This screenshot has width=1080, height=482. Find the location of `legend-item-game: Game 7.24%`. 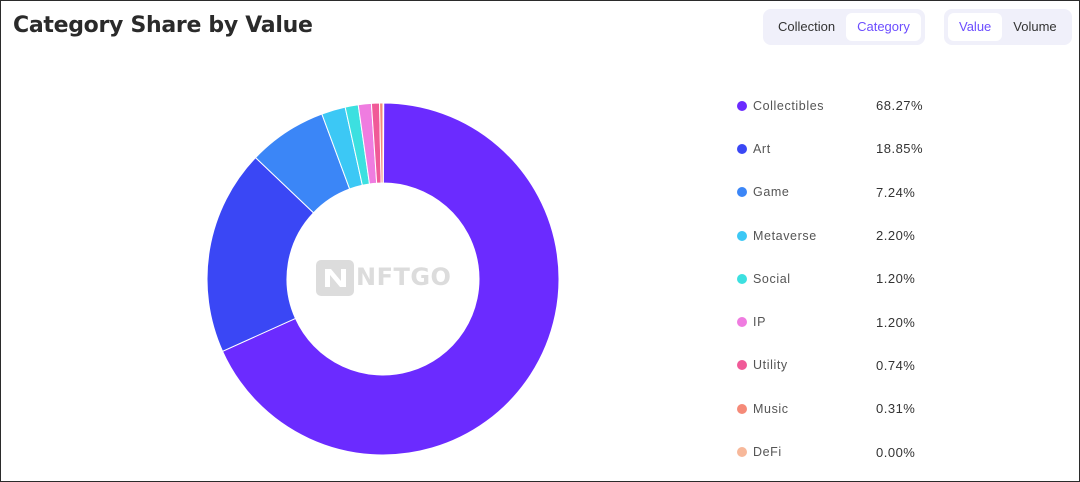

legend-item-game: Game 7.24% is located at coordinates (826, 192).